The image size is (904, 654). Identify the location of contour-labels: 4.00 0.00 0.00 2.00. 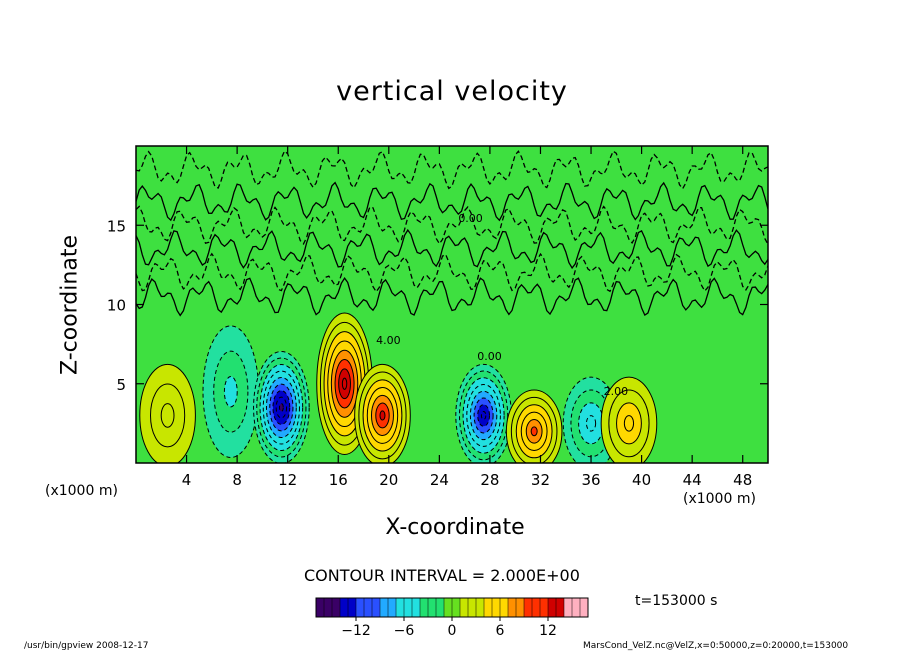
(502, 305).